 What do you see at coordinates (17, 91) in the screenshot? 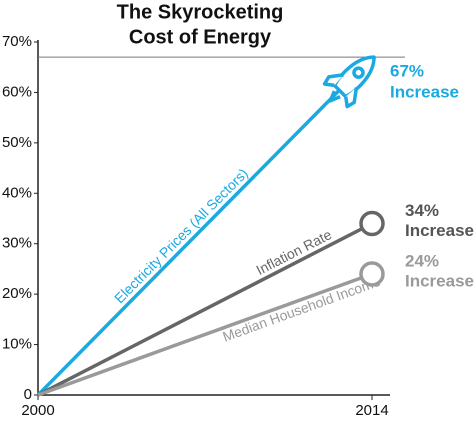
I see `y-tick-label: 60%` at bounding box center [17, 91].